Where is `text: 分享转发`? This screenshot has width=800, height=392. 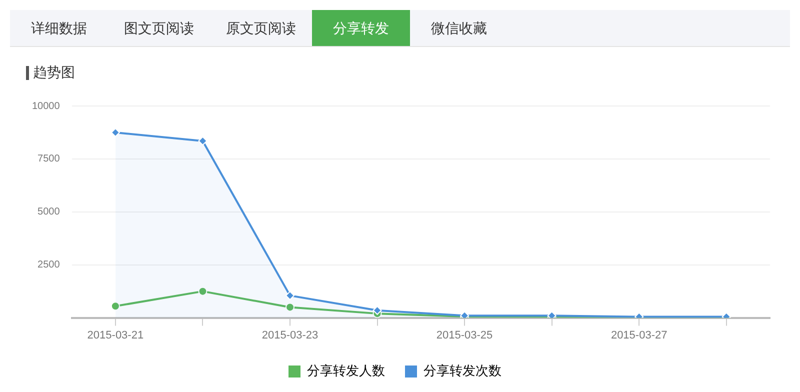 text: 分享转发 is located at coordinates (361, 28).